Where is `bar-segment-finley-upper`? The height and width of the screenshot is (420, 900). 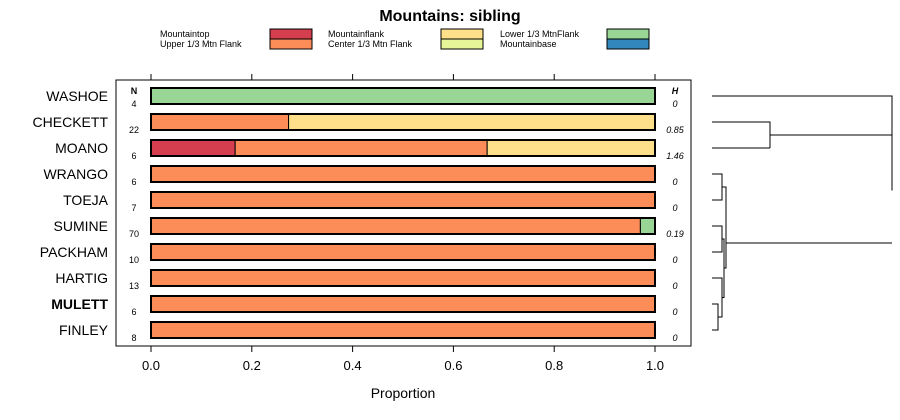 bar-segment-finley-upper is located at coordinates (403, 330).